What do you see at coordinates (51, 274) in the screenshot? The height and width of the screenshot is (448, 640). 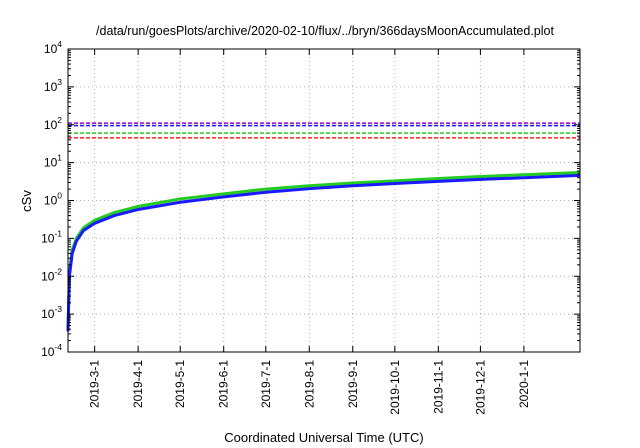 I see `y-tick-label: 10⁻²` at bounding box center [51, 274].